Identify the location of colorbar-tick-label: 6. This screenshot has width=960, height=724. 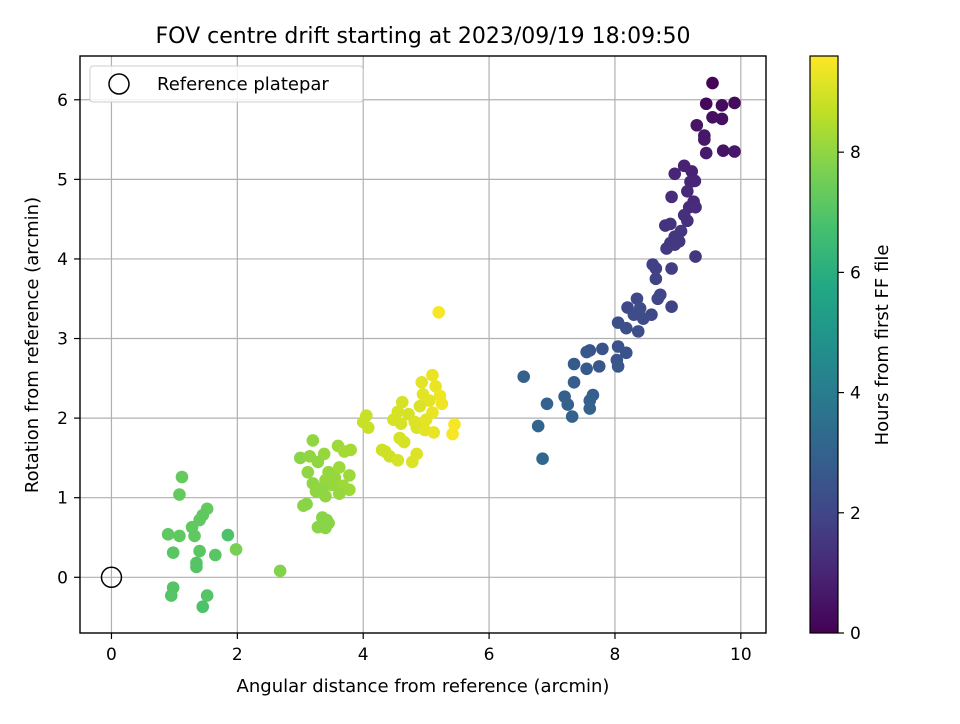
(855, 273).